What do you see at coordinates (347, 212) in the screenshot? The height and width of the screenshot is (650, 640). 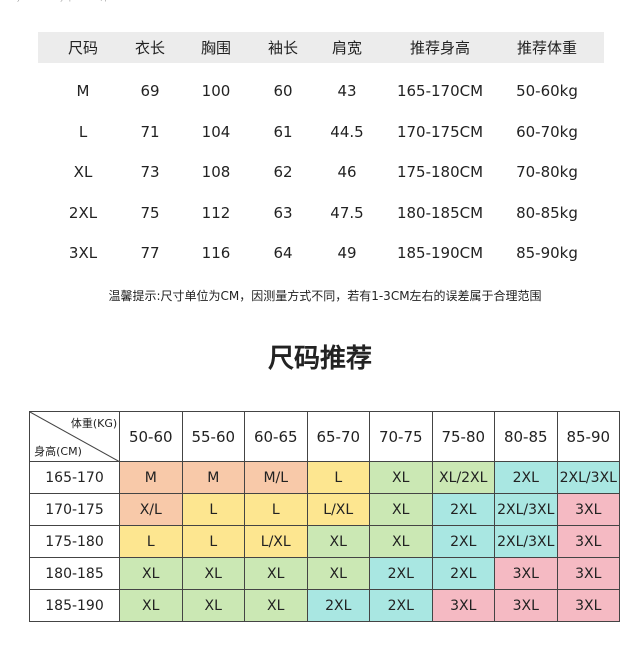 I see `size-cell: 47.5` at bounding box center [347, 212].